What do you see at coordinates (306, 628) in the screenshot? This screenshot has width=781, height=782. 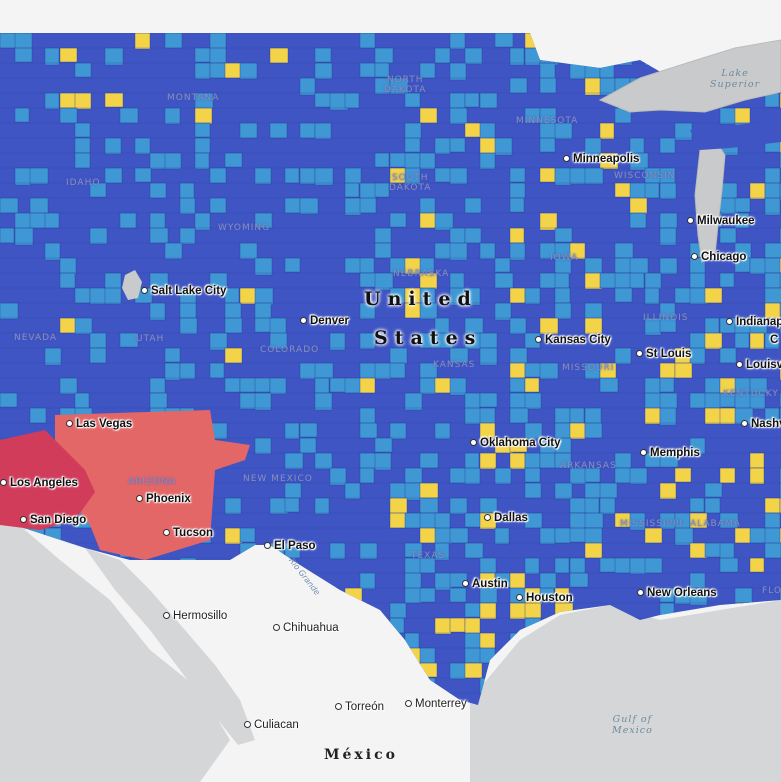 I see `city-chihuahua: Chihuahua` at bounding box center [306, 628].